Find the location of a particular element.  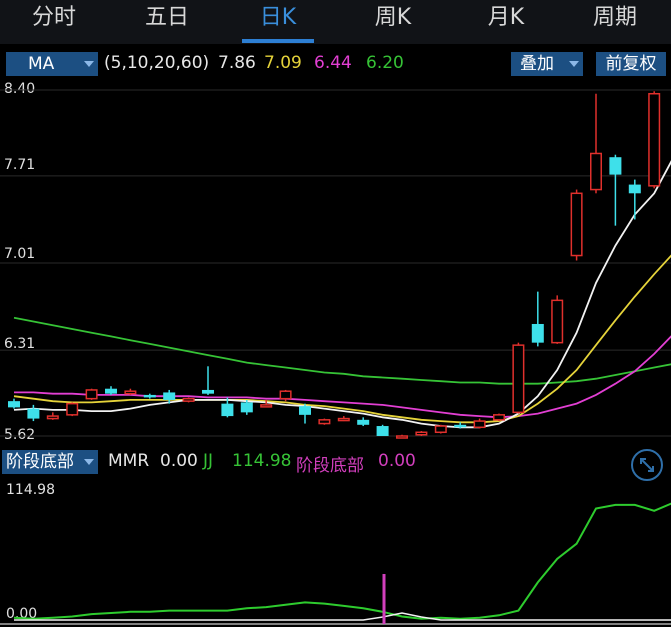

tab-daily-k: 日K is located at coordinates (278, 17).